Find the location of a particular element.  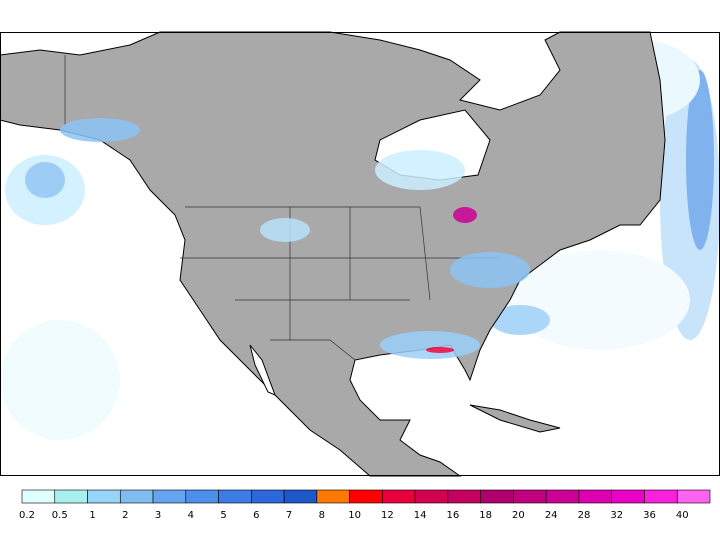

legend-label: 3 is located at coordinates (158, 515).